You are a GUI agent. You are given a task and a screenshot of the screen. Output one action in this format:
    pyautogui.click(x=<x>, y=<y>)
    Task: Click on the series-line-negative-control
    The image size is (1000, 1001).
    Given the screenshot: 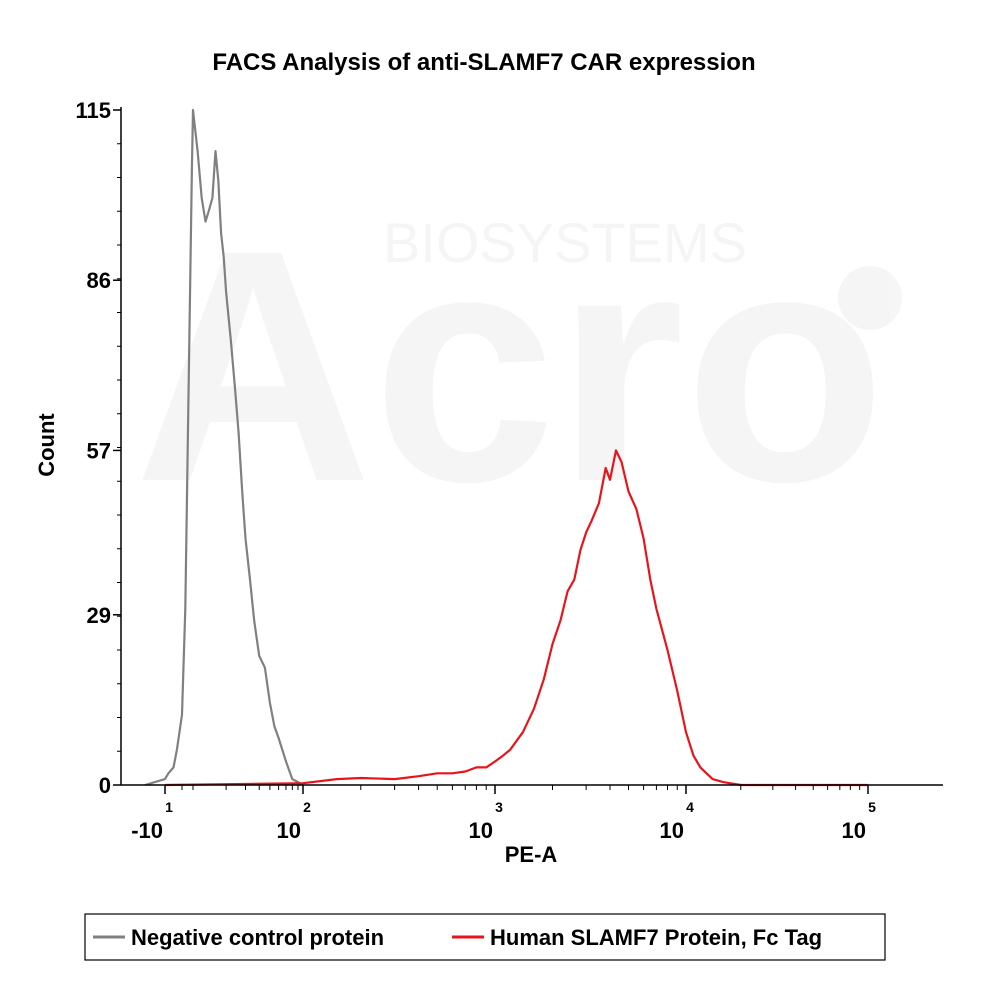 What is the action you would take?
    pyautogui.click(x=224, y=447)
    